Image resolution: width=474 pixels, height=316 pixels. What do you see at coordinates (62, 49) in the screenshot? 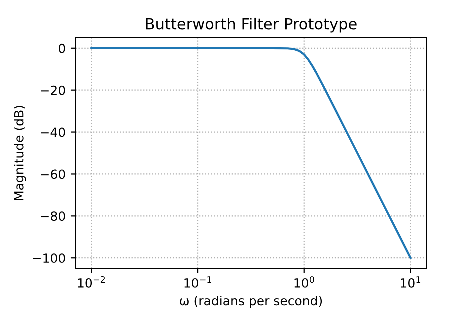
I see `y-tick-label: 0` at bounding box center [62, 49].